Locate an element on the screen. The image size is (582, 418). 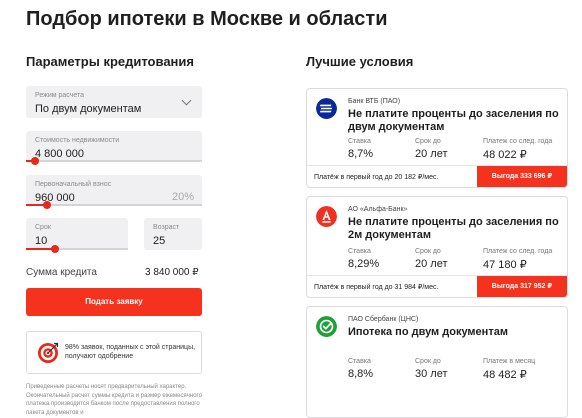
sber-logo-icon is located at coordinates (326, 326).